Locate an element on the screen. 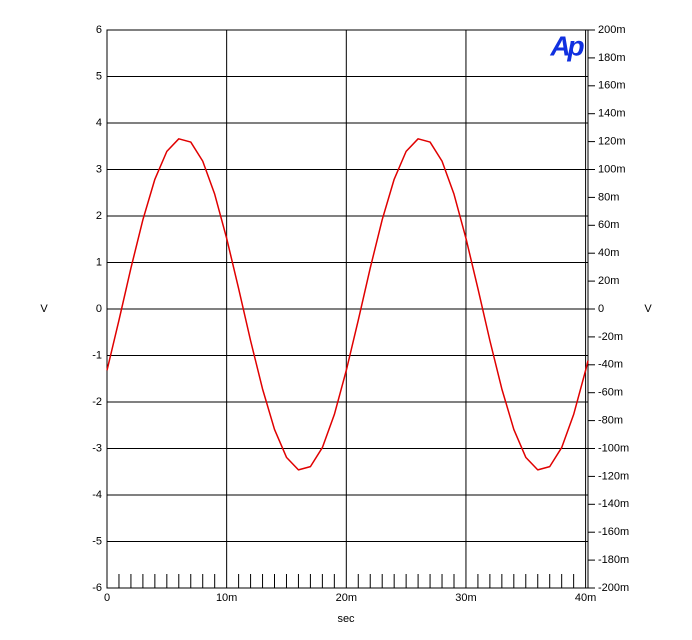  y2-tick-label: -60m is located at coordinates (610, 393).